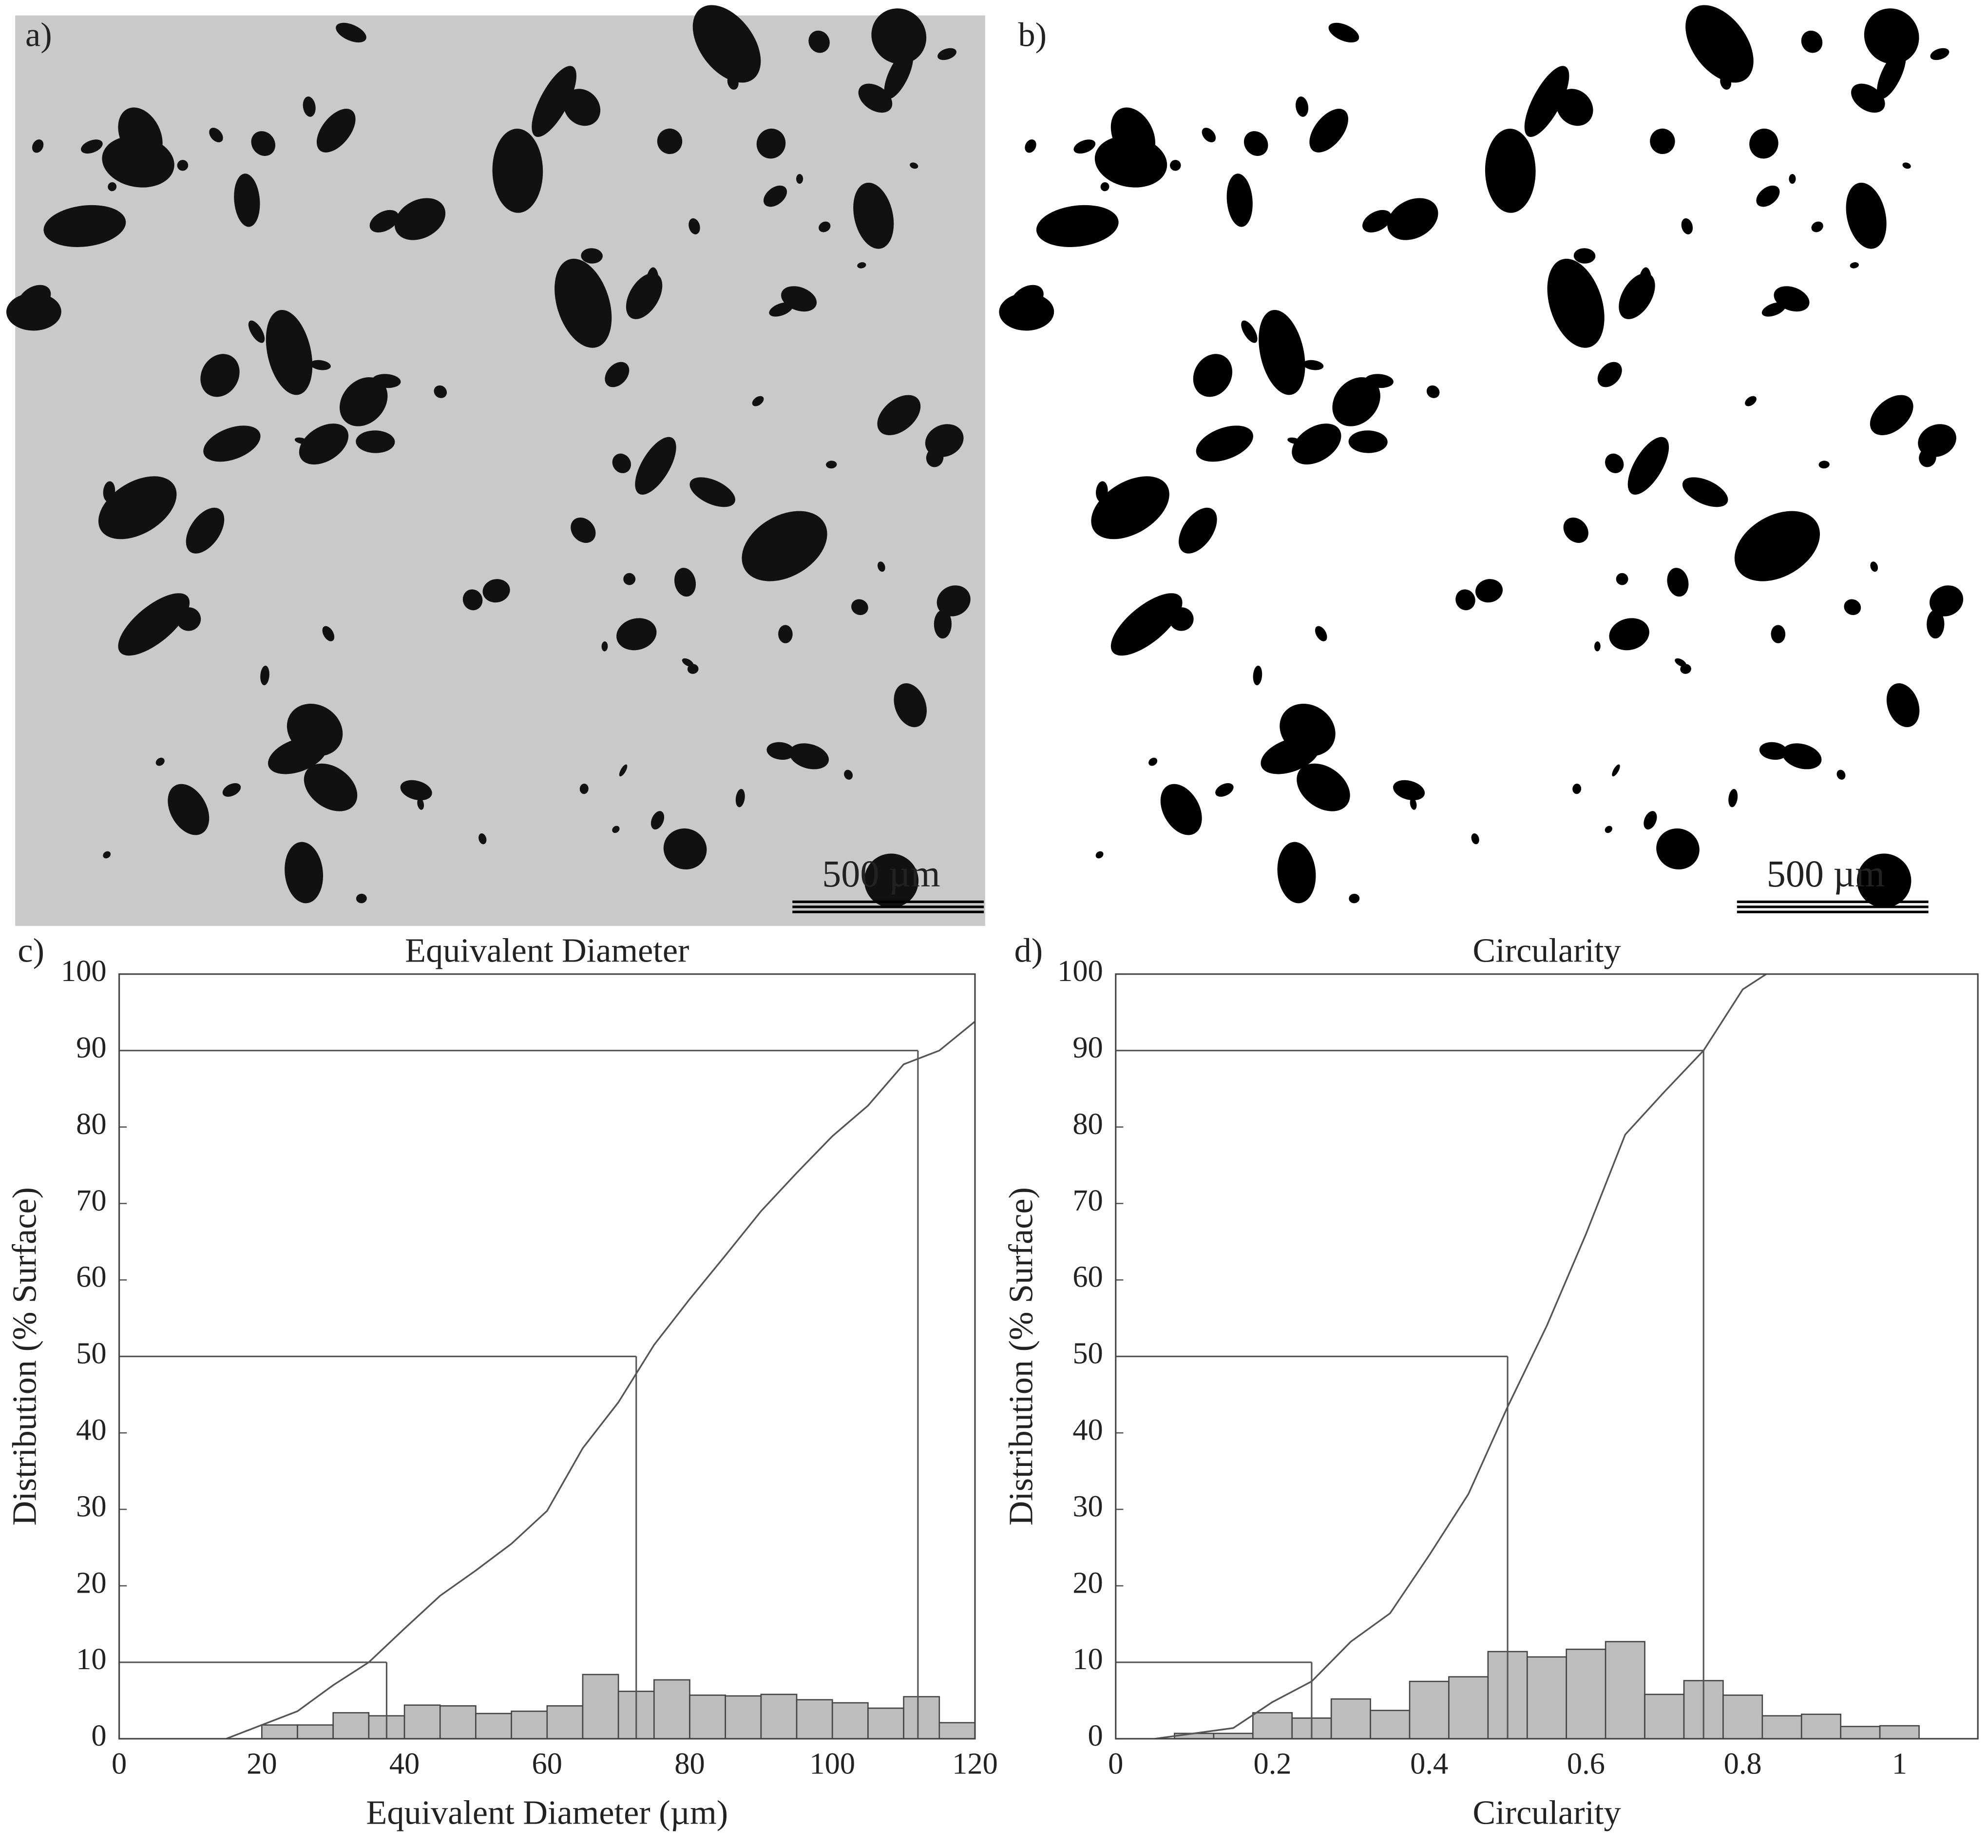 Image resolution: width=1988 pixels, height=1848 pixels. What do you see at coordinates (91, 1047) in the screenshot?
I see `y-tick-label: 90` at bounding box center [91, 1047].